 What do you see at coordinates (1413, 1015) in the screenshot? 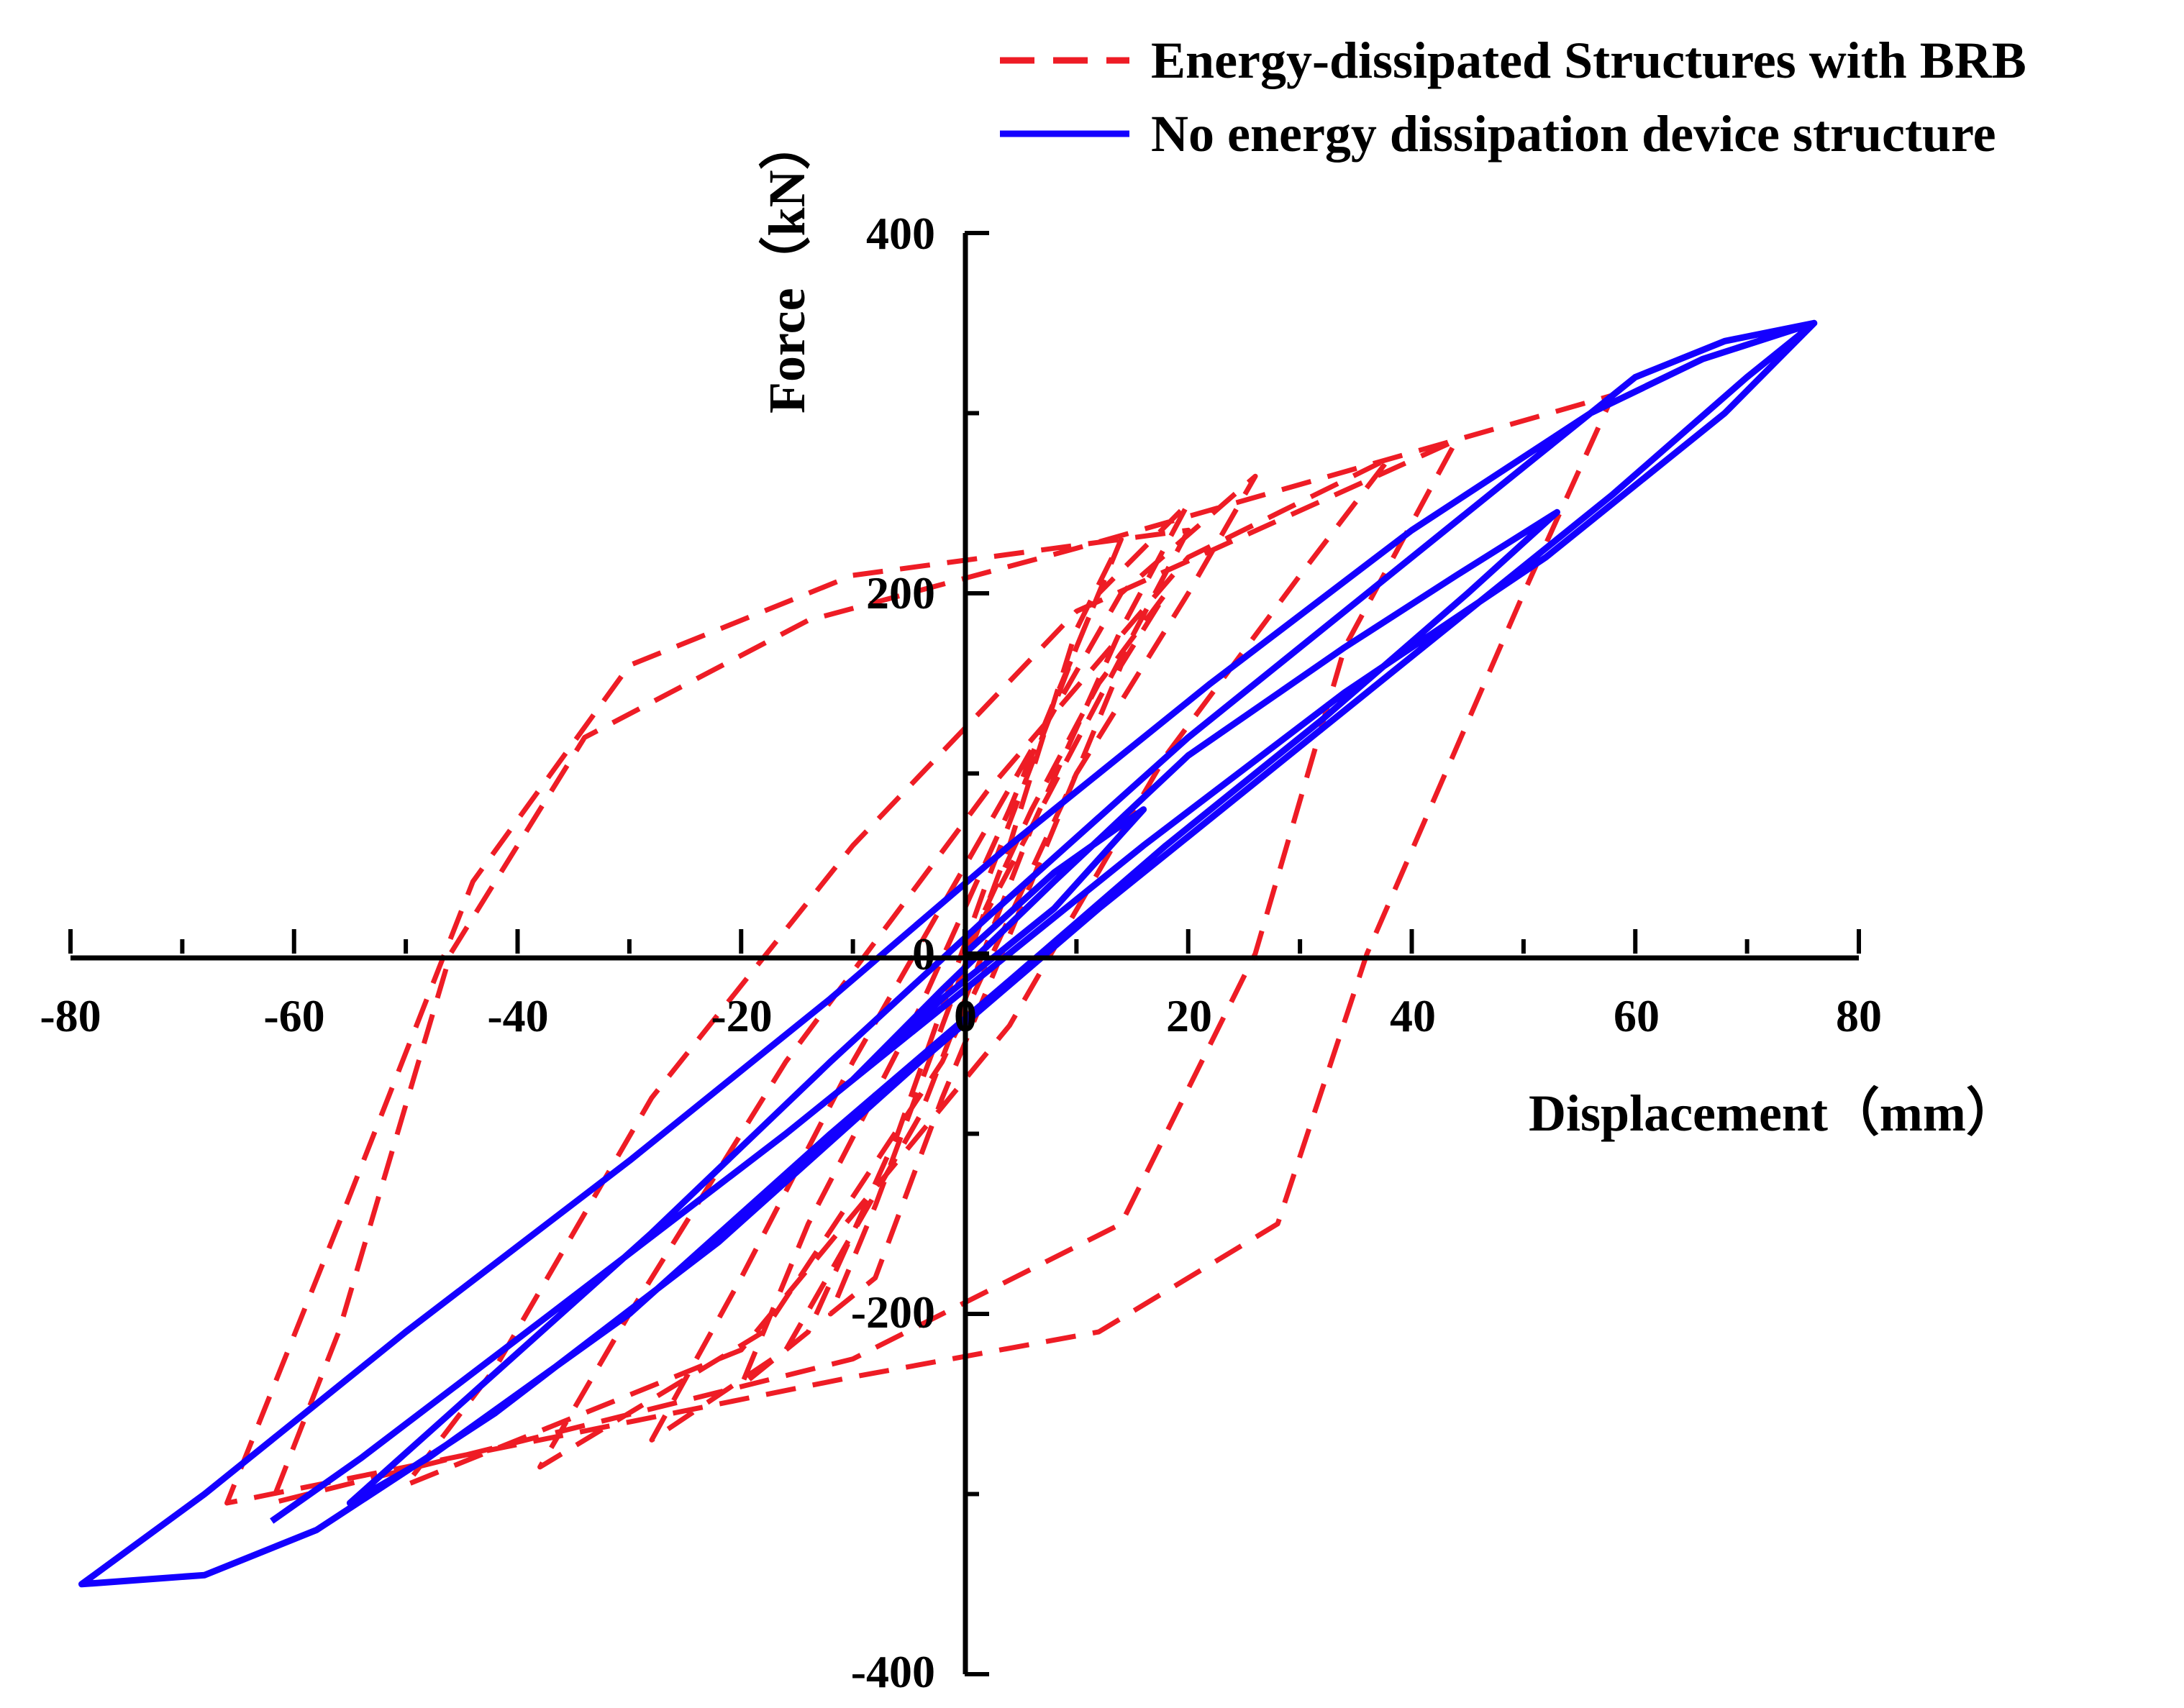
I see `x-tick-label: 40` at bounding box center [1413, 1015].